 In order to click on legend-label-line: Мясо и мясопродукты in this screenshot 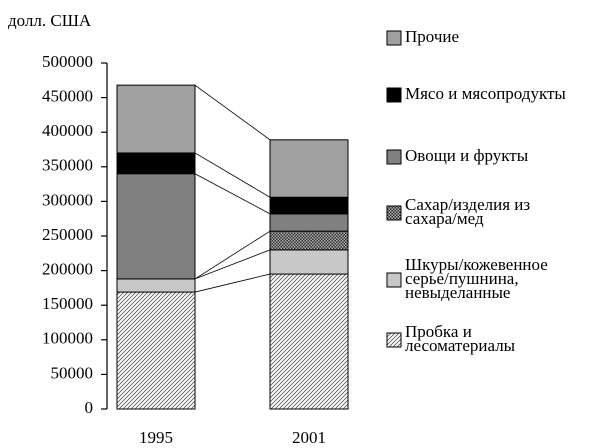, I will do `click(485, 93)`.